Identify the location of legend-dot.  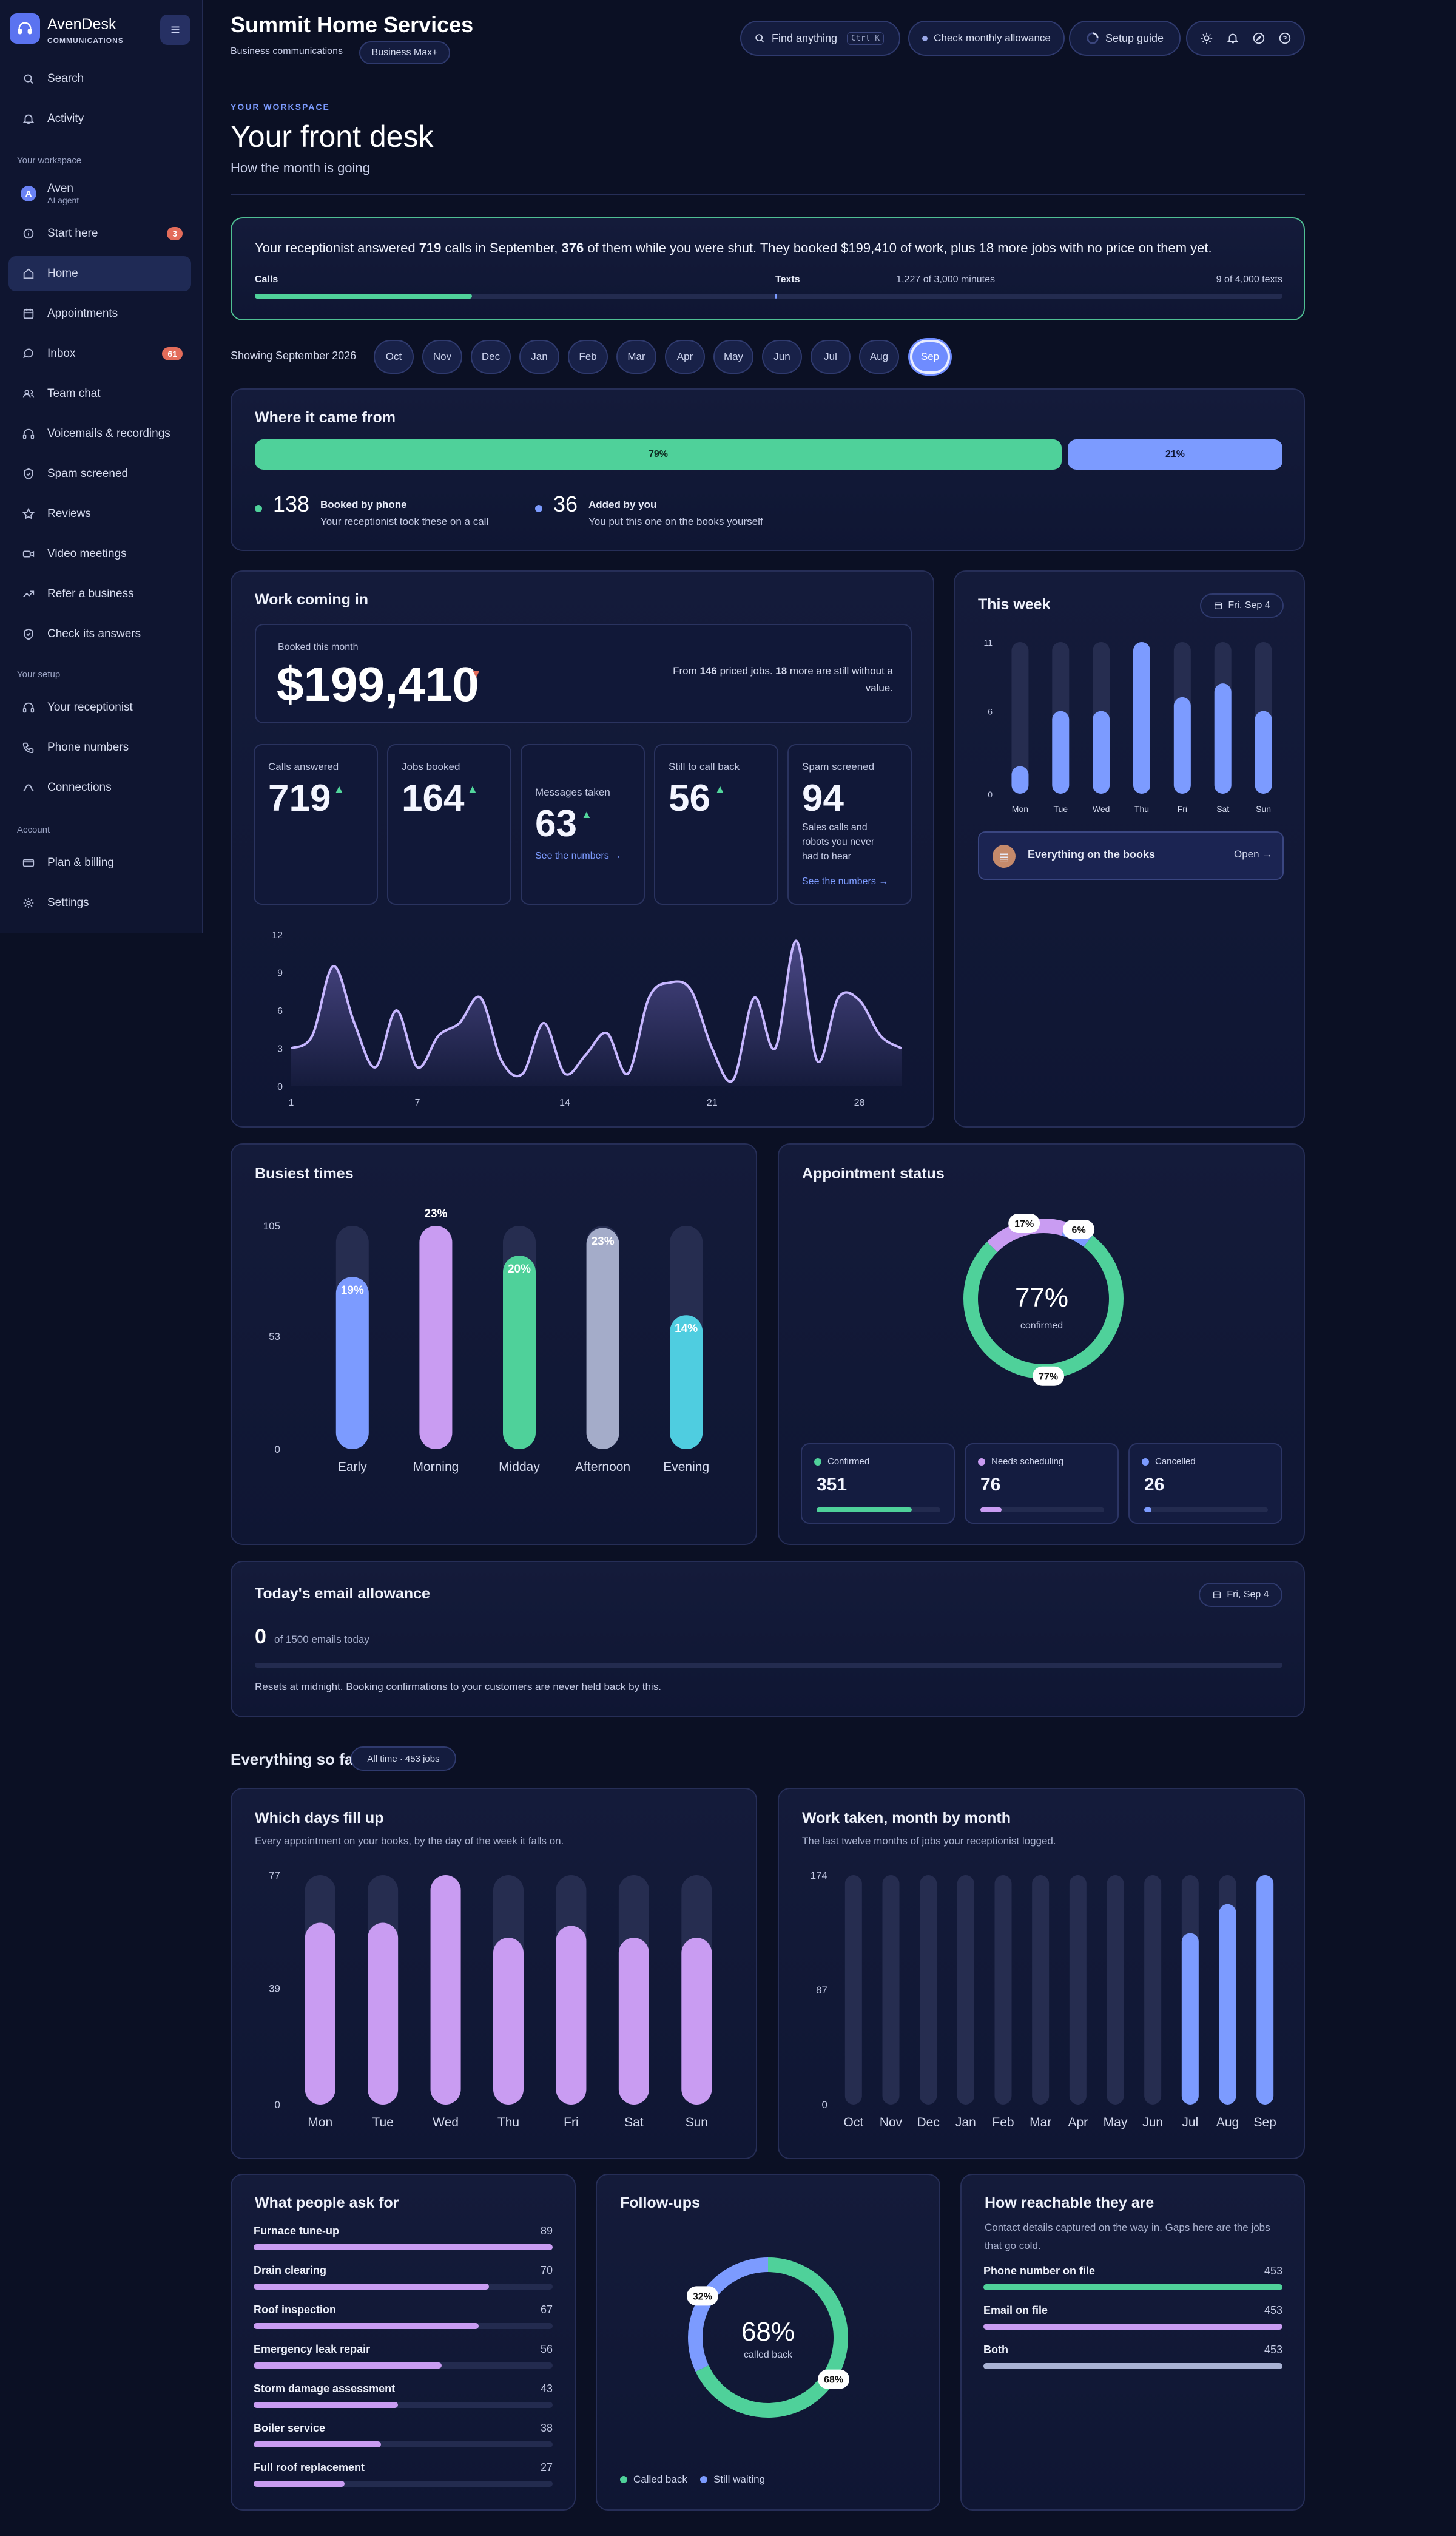
(981, 1462).